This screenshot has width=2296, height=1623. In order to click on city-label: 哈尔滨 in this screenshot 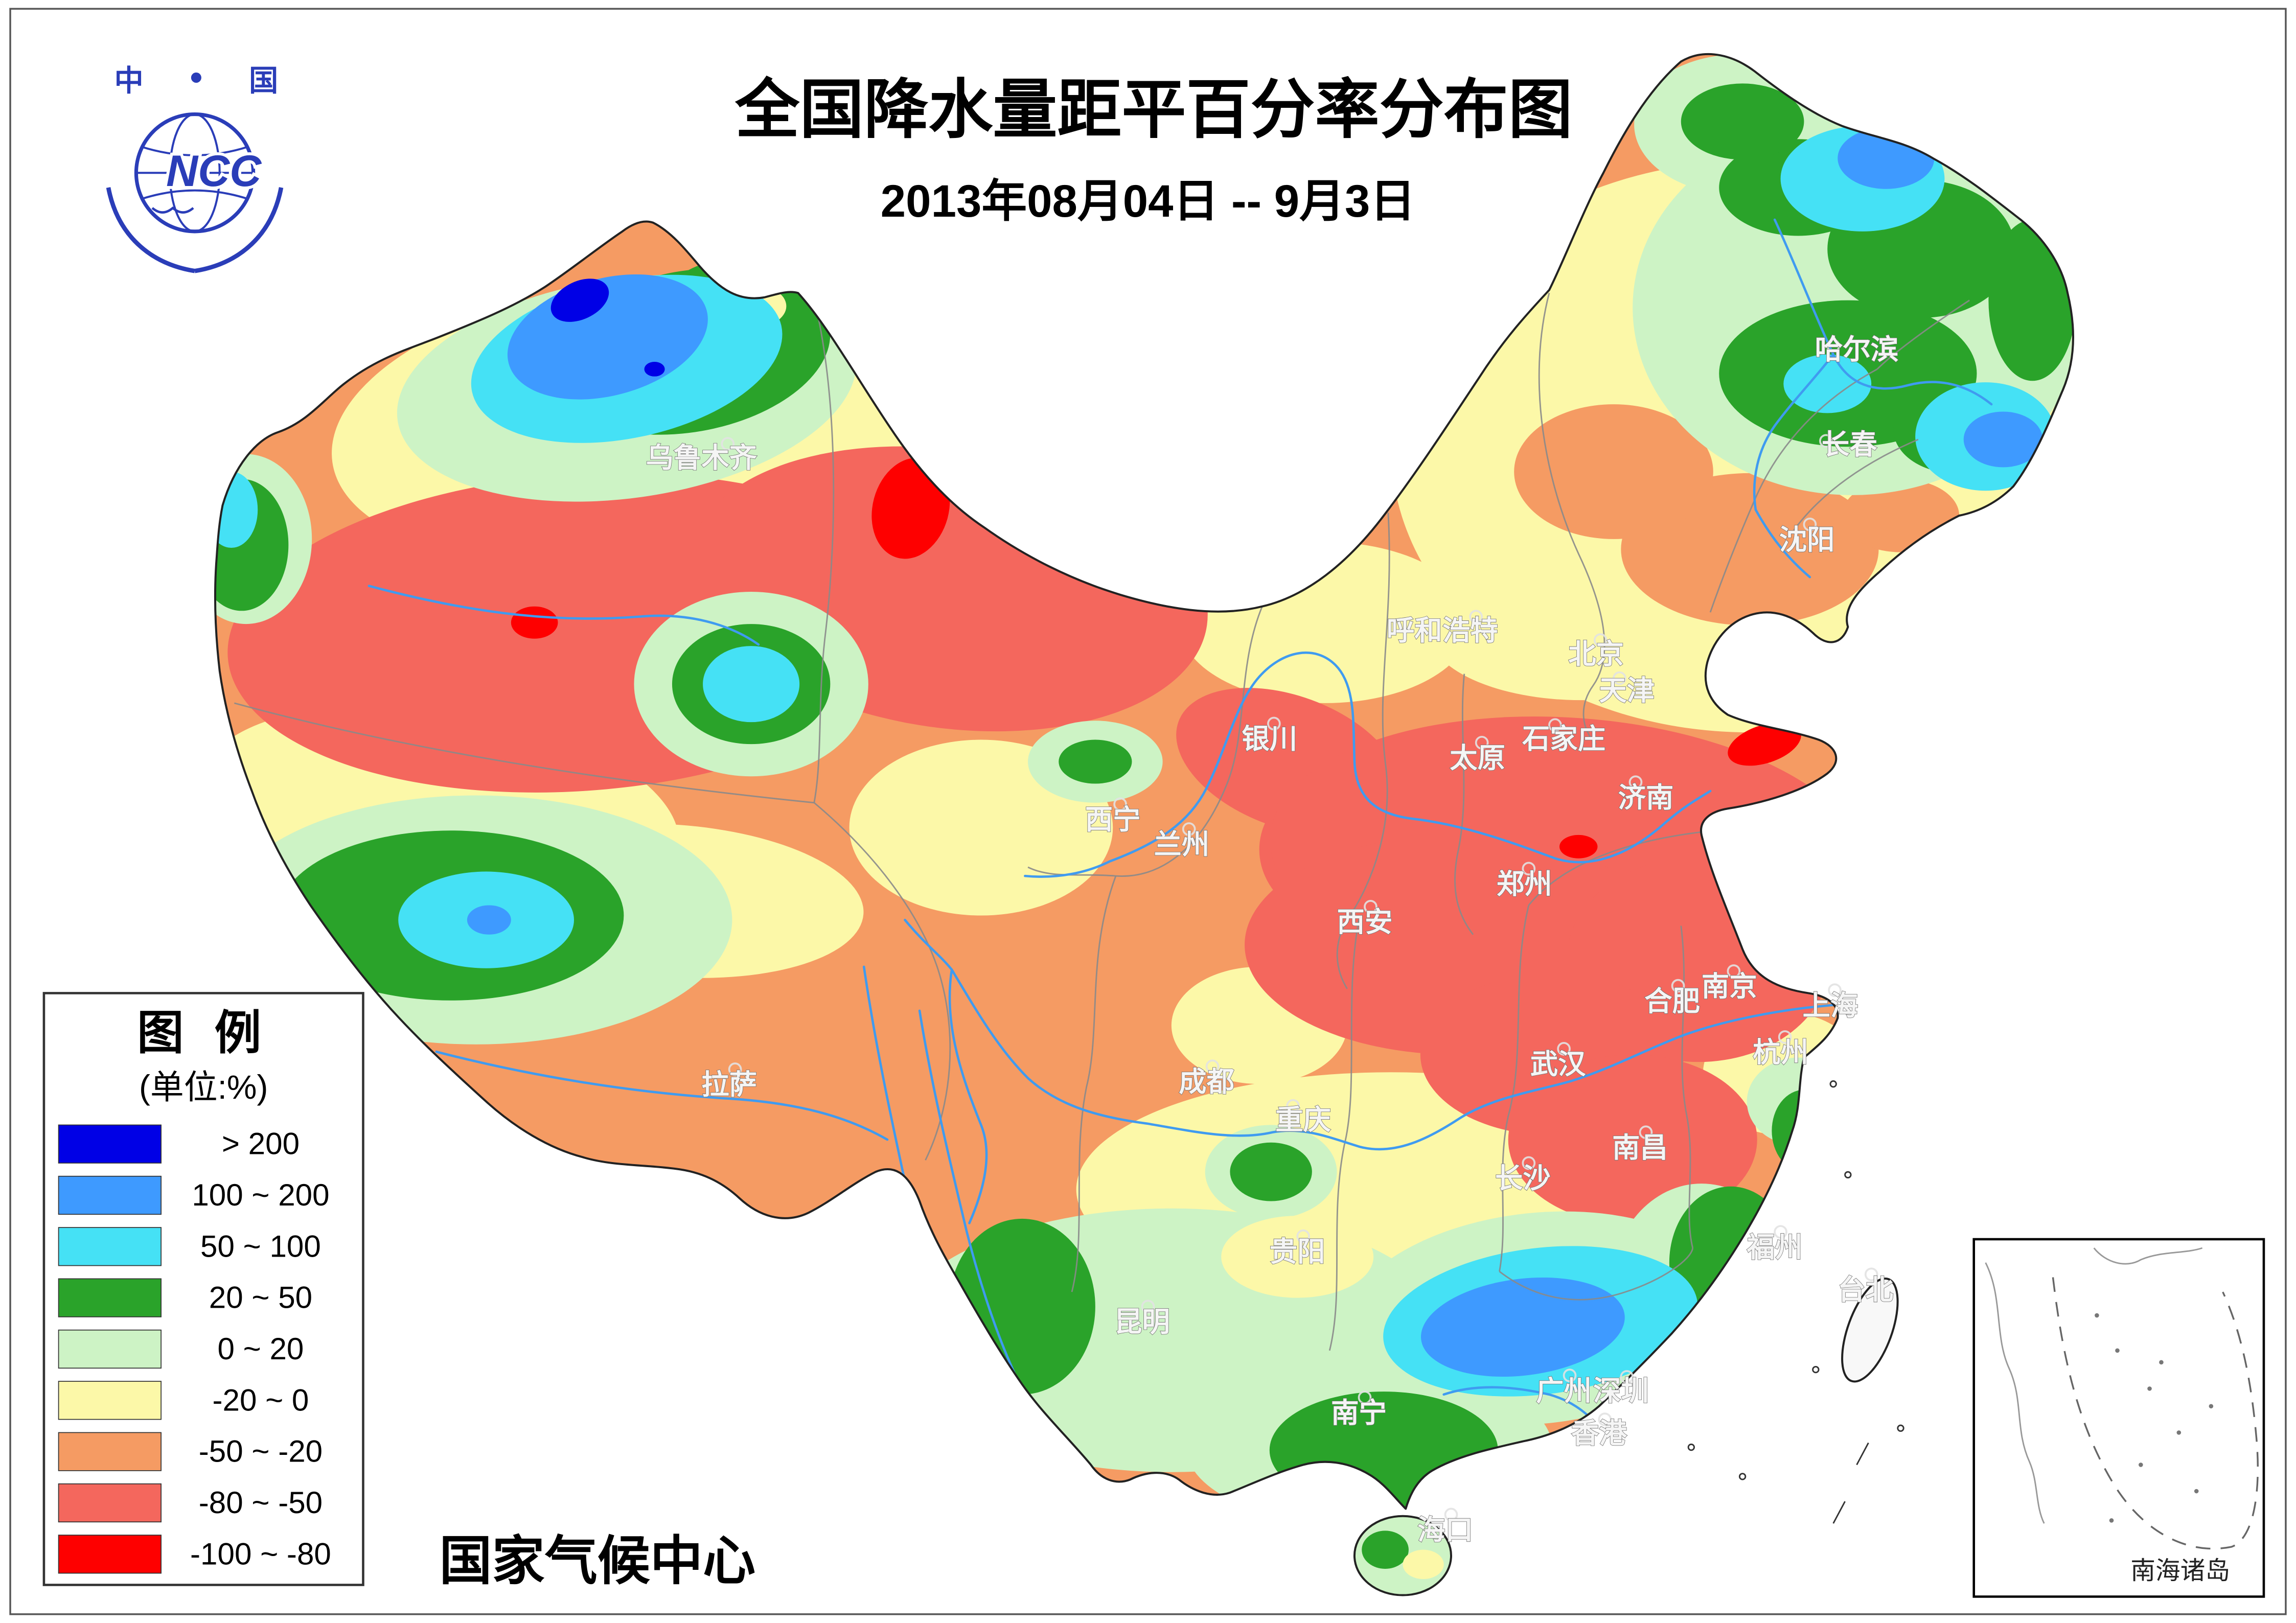, I will do `click(1857, 349)`.